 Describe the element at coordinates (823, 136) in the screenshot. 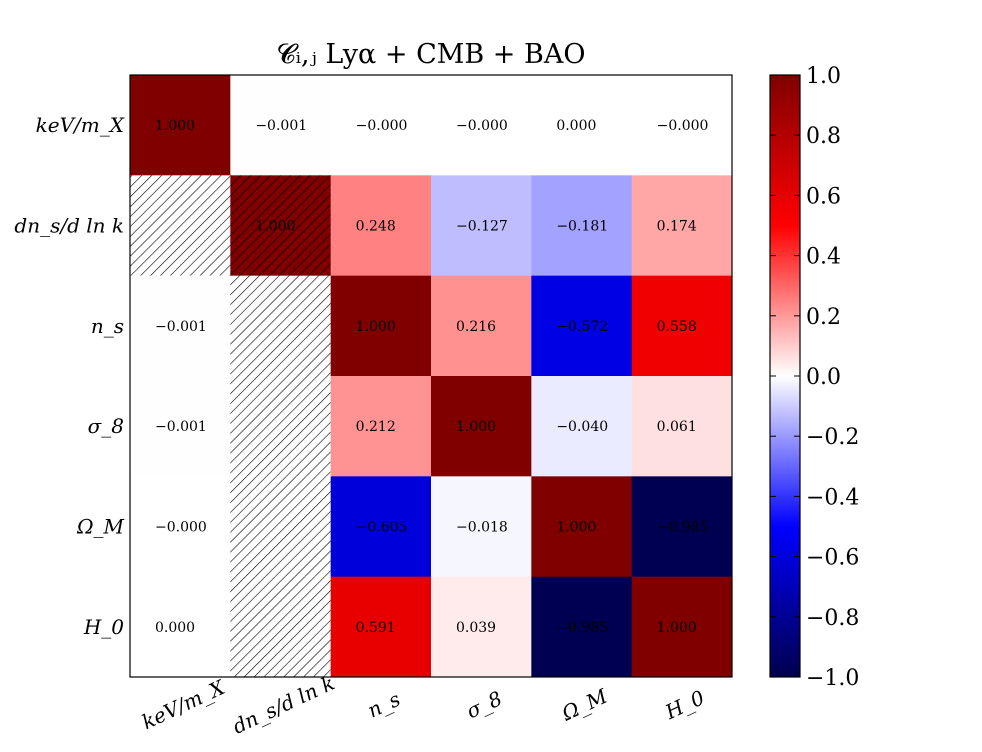

I see `colorbar-tick-label-1: 0.8` at that location.